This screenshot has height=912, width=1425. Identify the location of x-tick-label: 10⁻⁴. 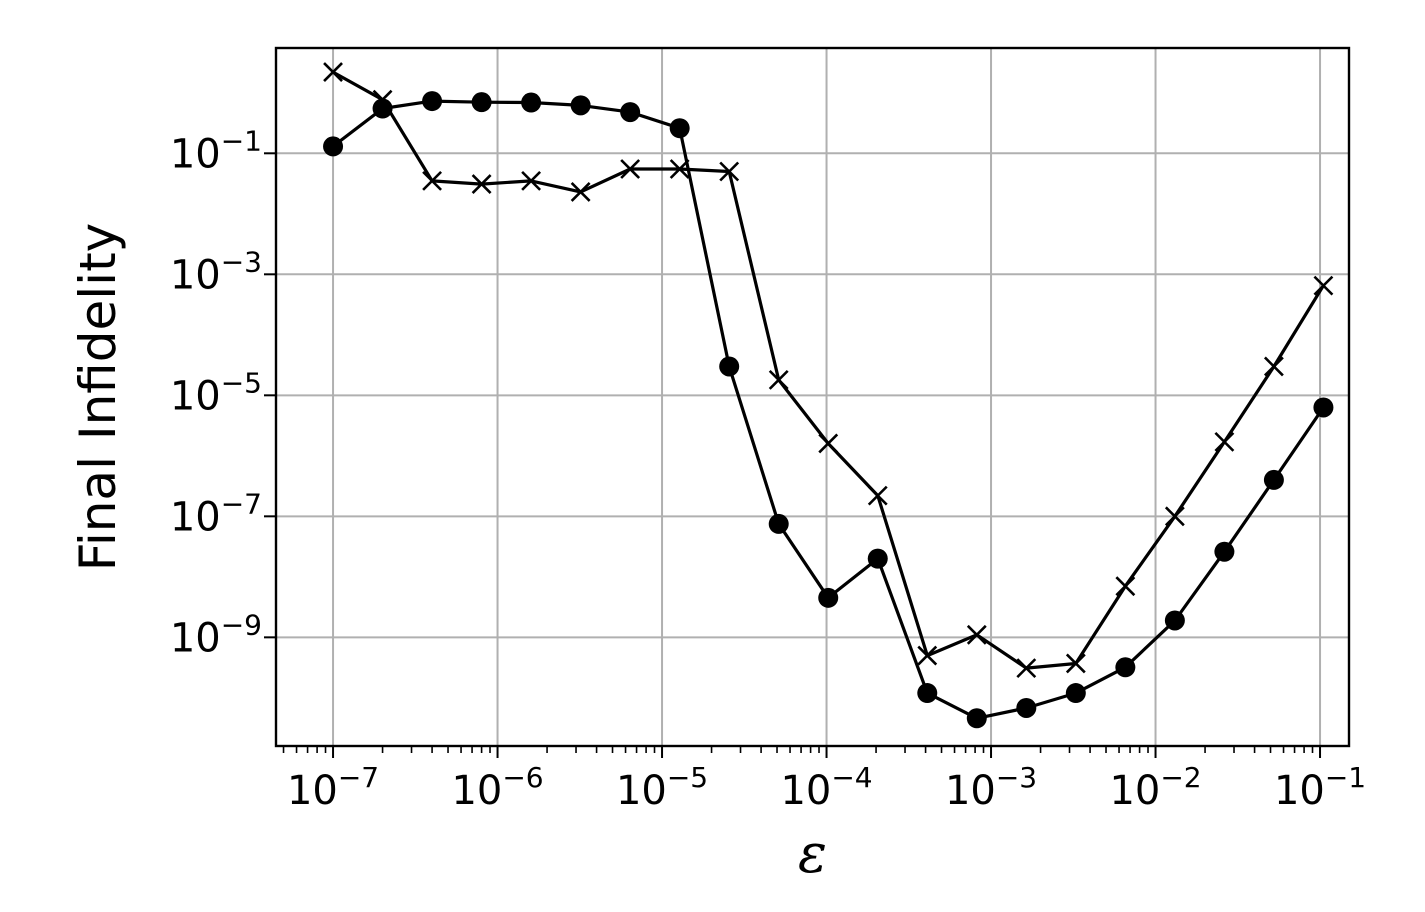
(826, 787).